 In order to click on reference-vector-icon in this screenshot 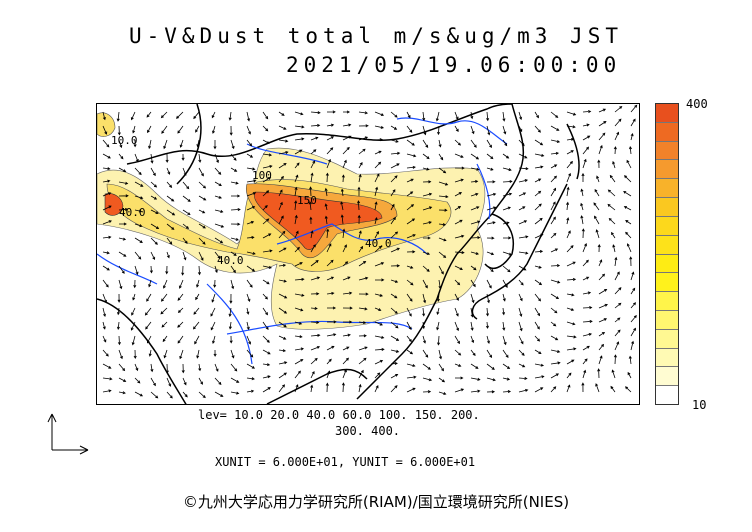, I will do `click(68, 434)`.